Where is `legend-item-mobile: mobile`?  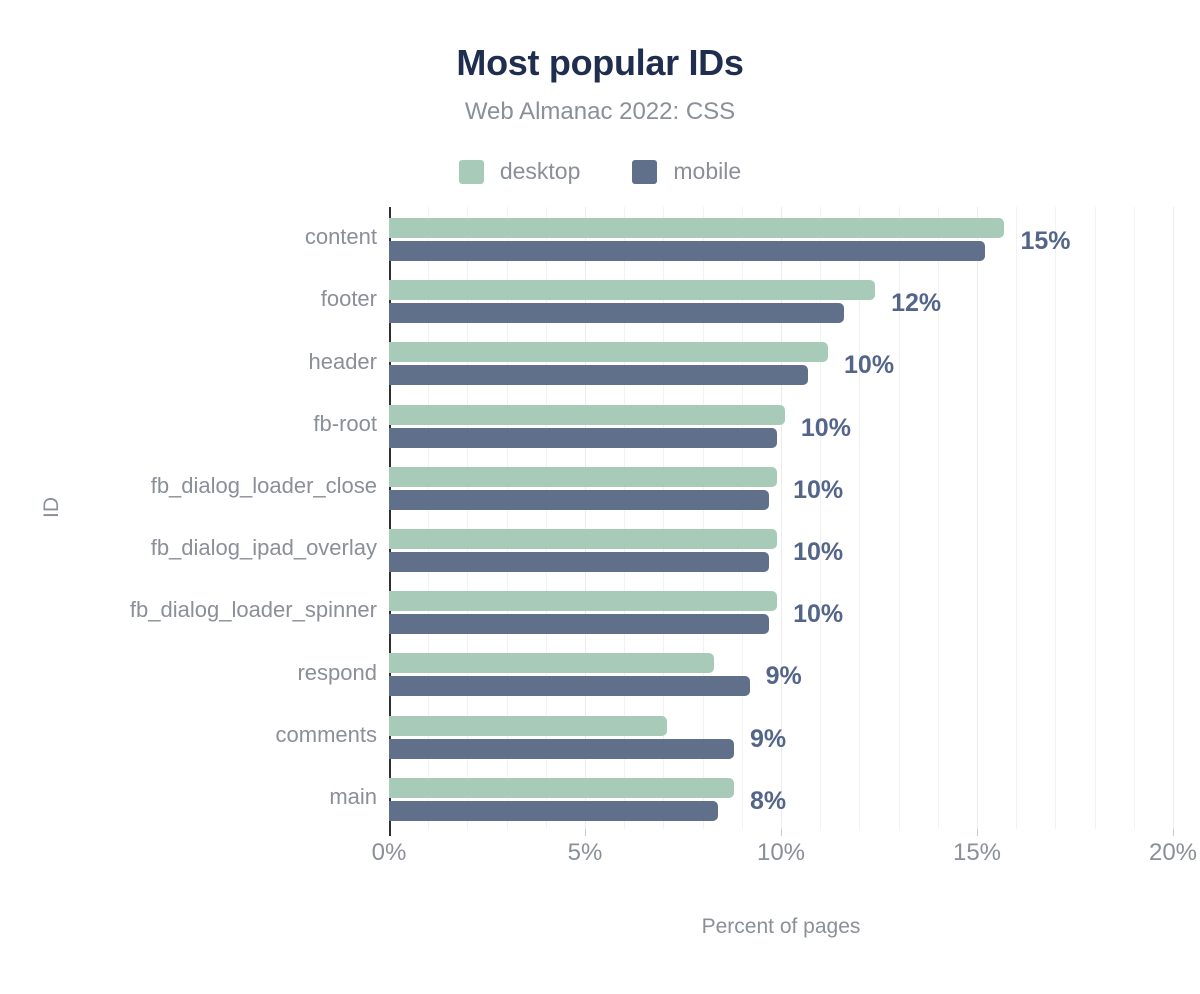
legend-item-mobile: mobile is located at coordinates (686, 171).